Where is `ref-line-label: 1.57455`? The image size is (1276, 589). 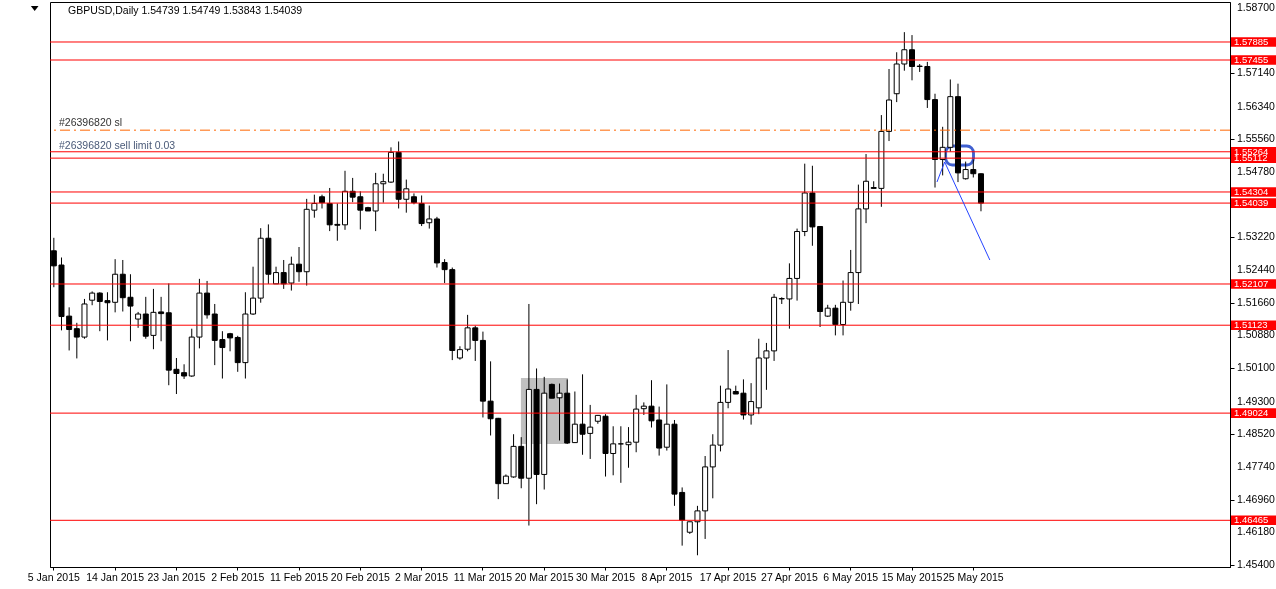
ref-line-label: 1.57455 is located at coordinates (1251, 60).